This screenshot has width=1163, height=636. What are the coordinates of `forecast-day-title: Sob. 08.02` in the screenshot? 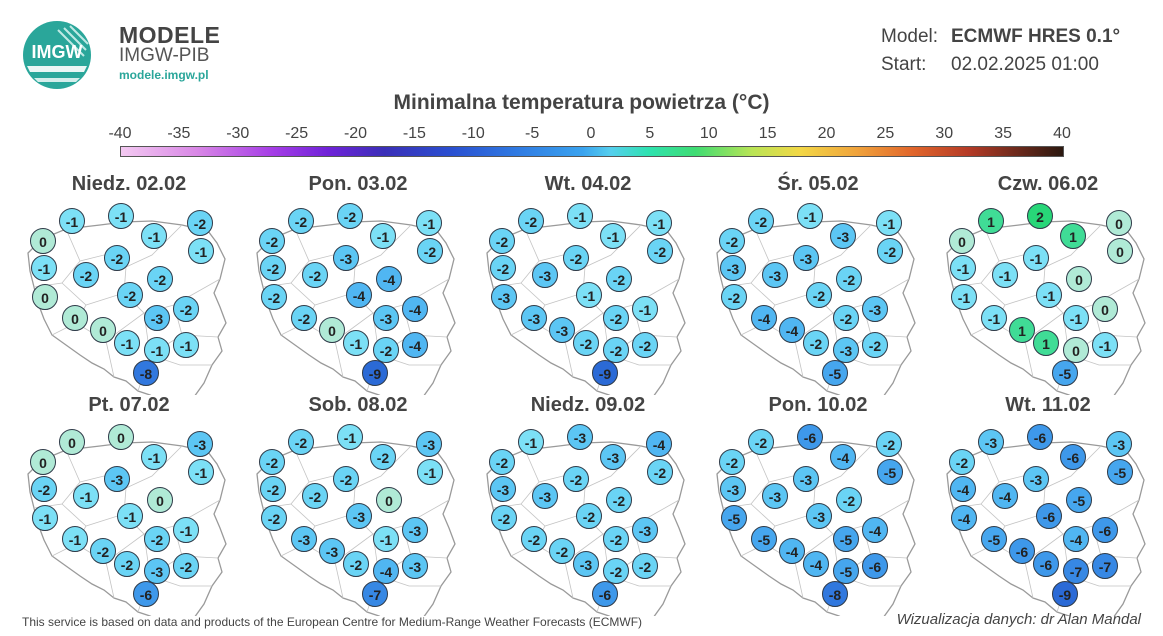 It's located at (358, 405).